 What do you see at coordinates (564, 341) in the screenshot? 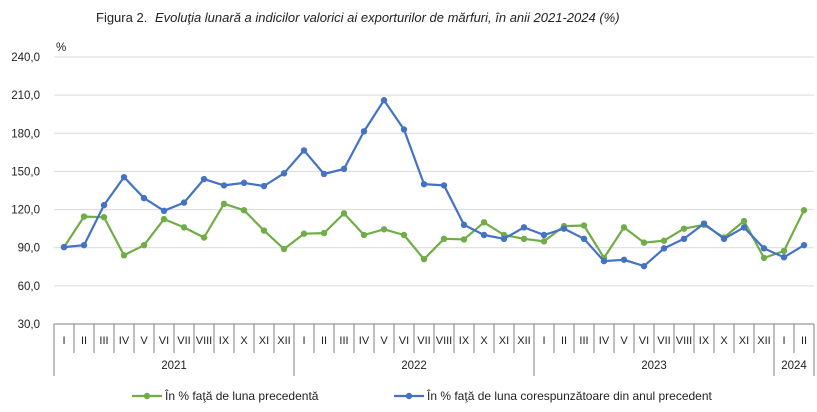
I see `x-tick-label: II` at bounding box center [564, 341].